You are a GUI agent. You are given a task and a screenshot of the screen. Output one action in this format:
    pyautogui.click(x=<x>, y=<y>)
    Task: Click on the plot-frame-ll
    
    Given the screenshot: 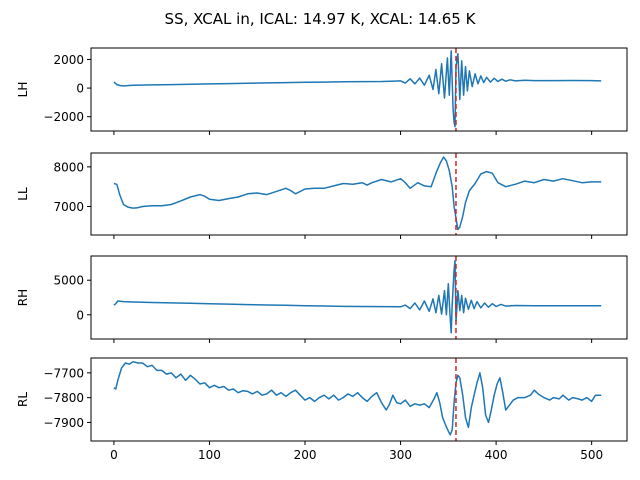 What is the action you would take?
    pyautogui.click(x=359, y=194)
    